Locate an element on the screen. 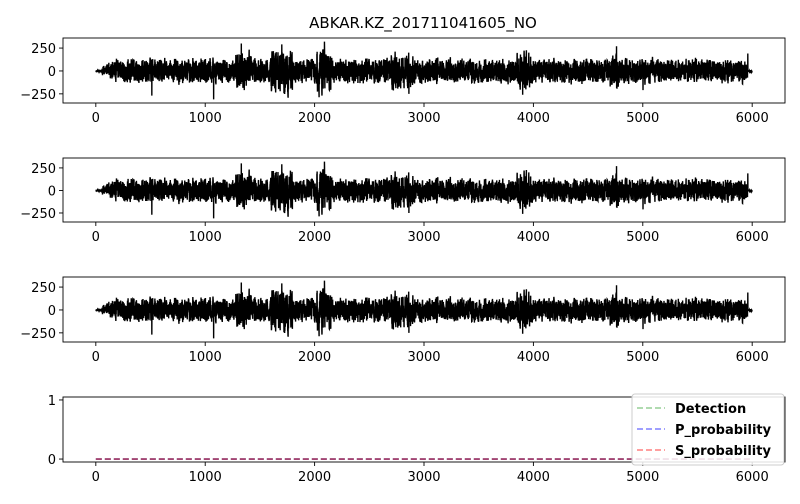  legend-entry: S_probability is located at coordinates (723, 451).